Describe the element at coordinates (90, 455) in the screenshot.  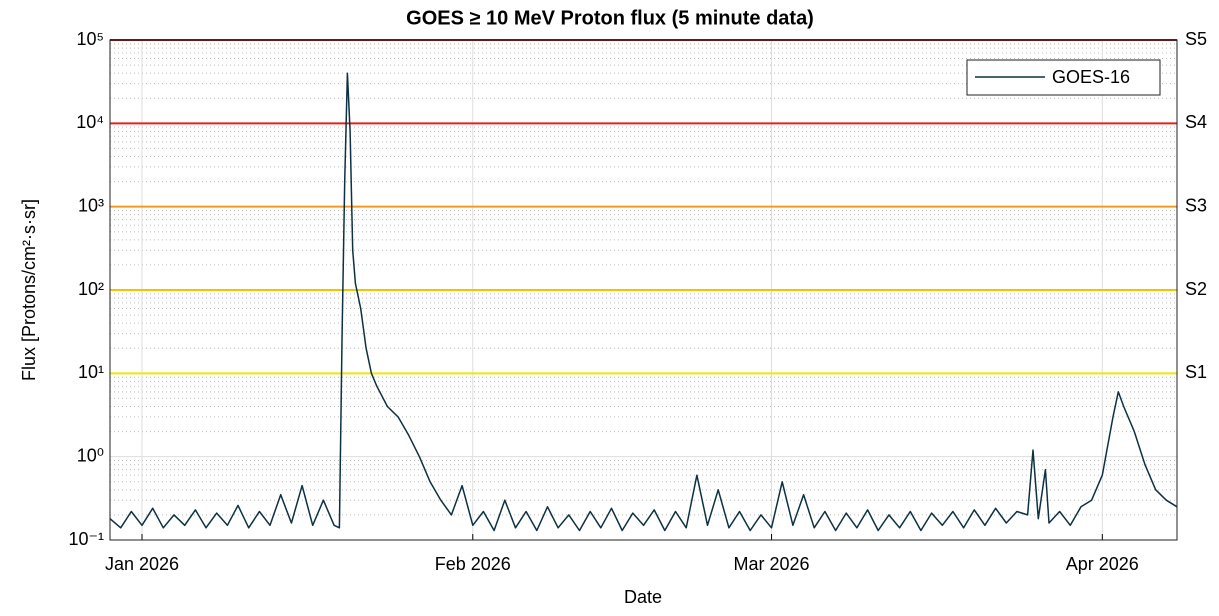
I see `y-tick-label: 10⁰` at that location.